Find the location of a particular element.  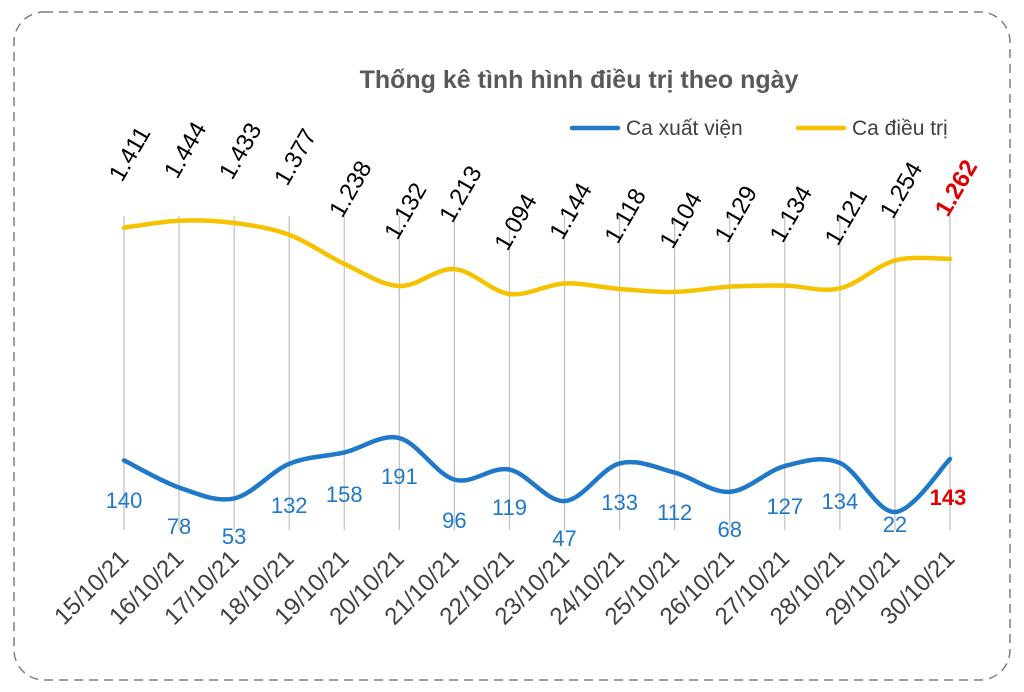

treatment-label-8: 1.144 is located at coordinates (570, 211).